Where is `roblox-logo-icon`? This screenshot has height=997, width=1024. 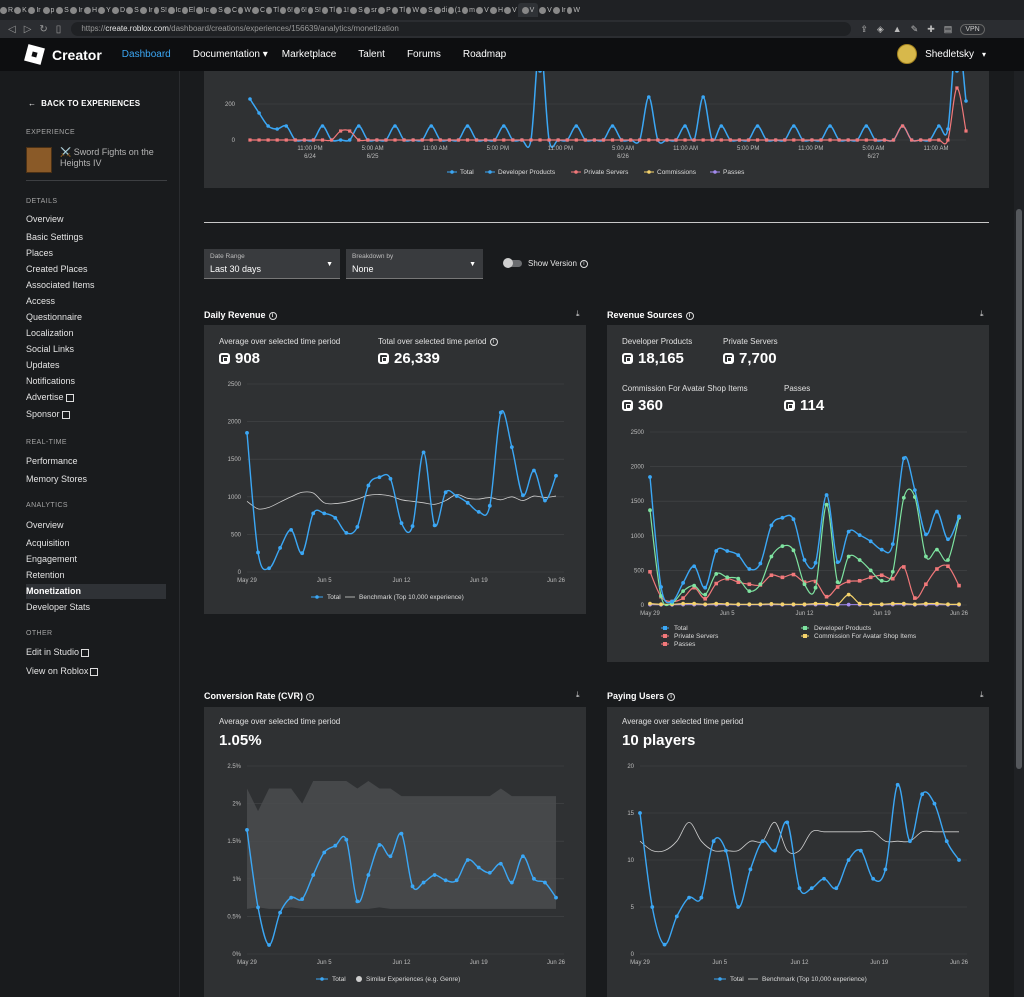
roblox-logo-icon is located at coordinates (34, 54).